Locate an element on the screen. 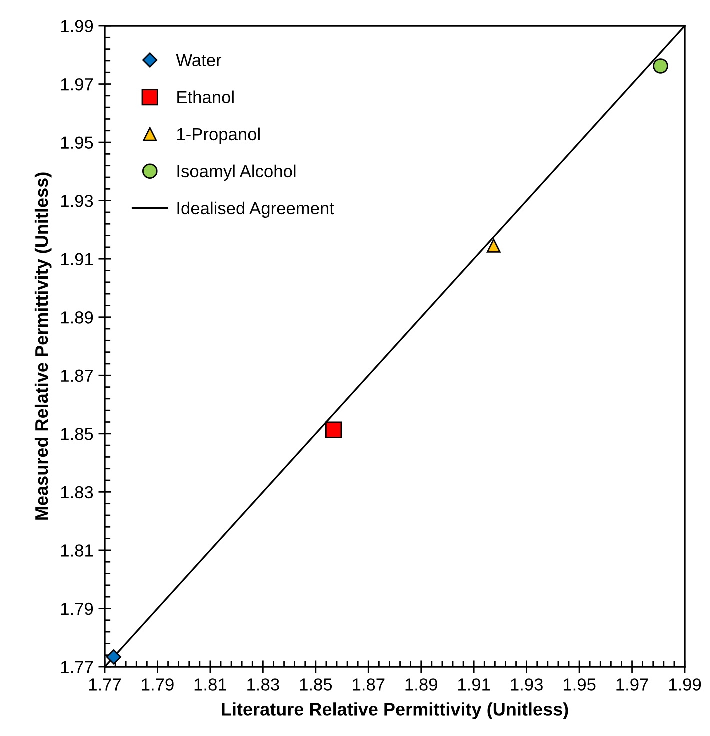  x-tick-label: 1.77 is located at coordinates (105, 684).